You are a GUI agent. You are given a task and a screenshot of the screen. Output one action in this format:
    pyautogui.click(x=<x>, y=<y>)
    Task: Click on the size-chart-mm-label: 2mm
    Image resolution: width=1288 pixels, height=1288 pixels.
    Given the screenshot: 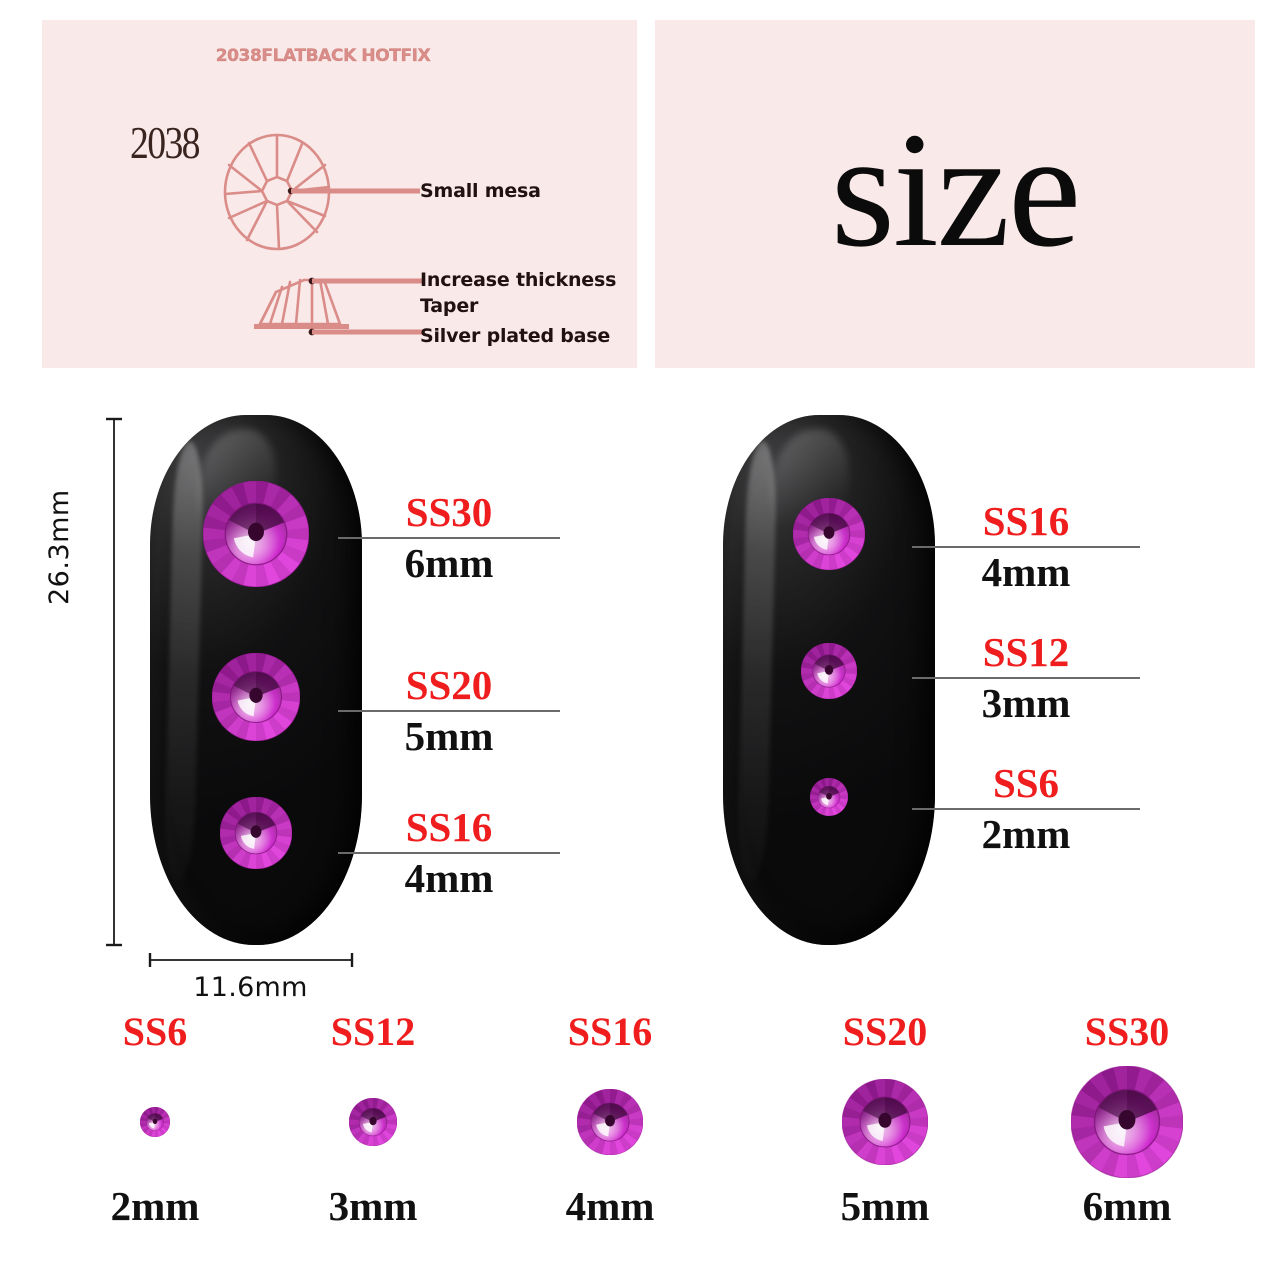 What is the action you would take?
    pyautogui.click(x=155, y=1206)
    